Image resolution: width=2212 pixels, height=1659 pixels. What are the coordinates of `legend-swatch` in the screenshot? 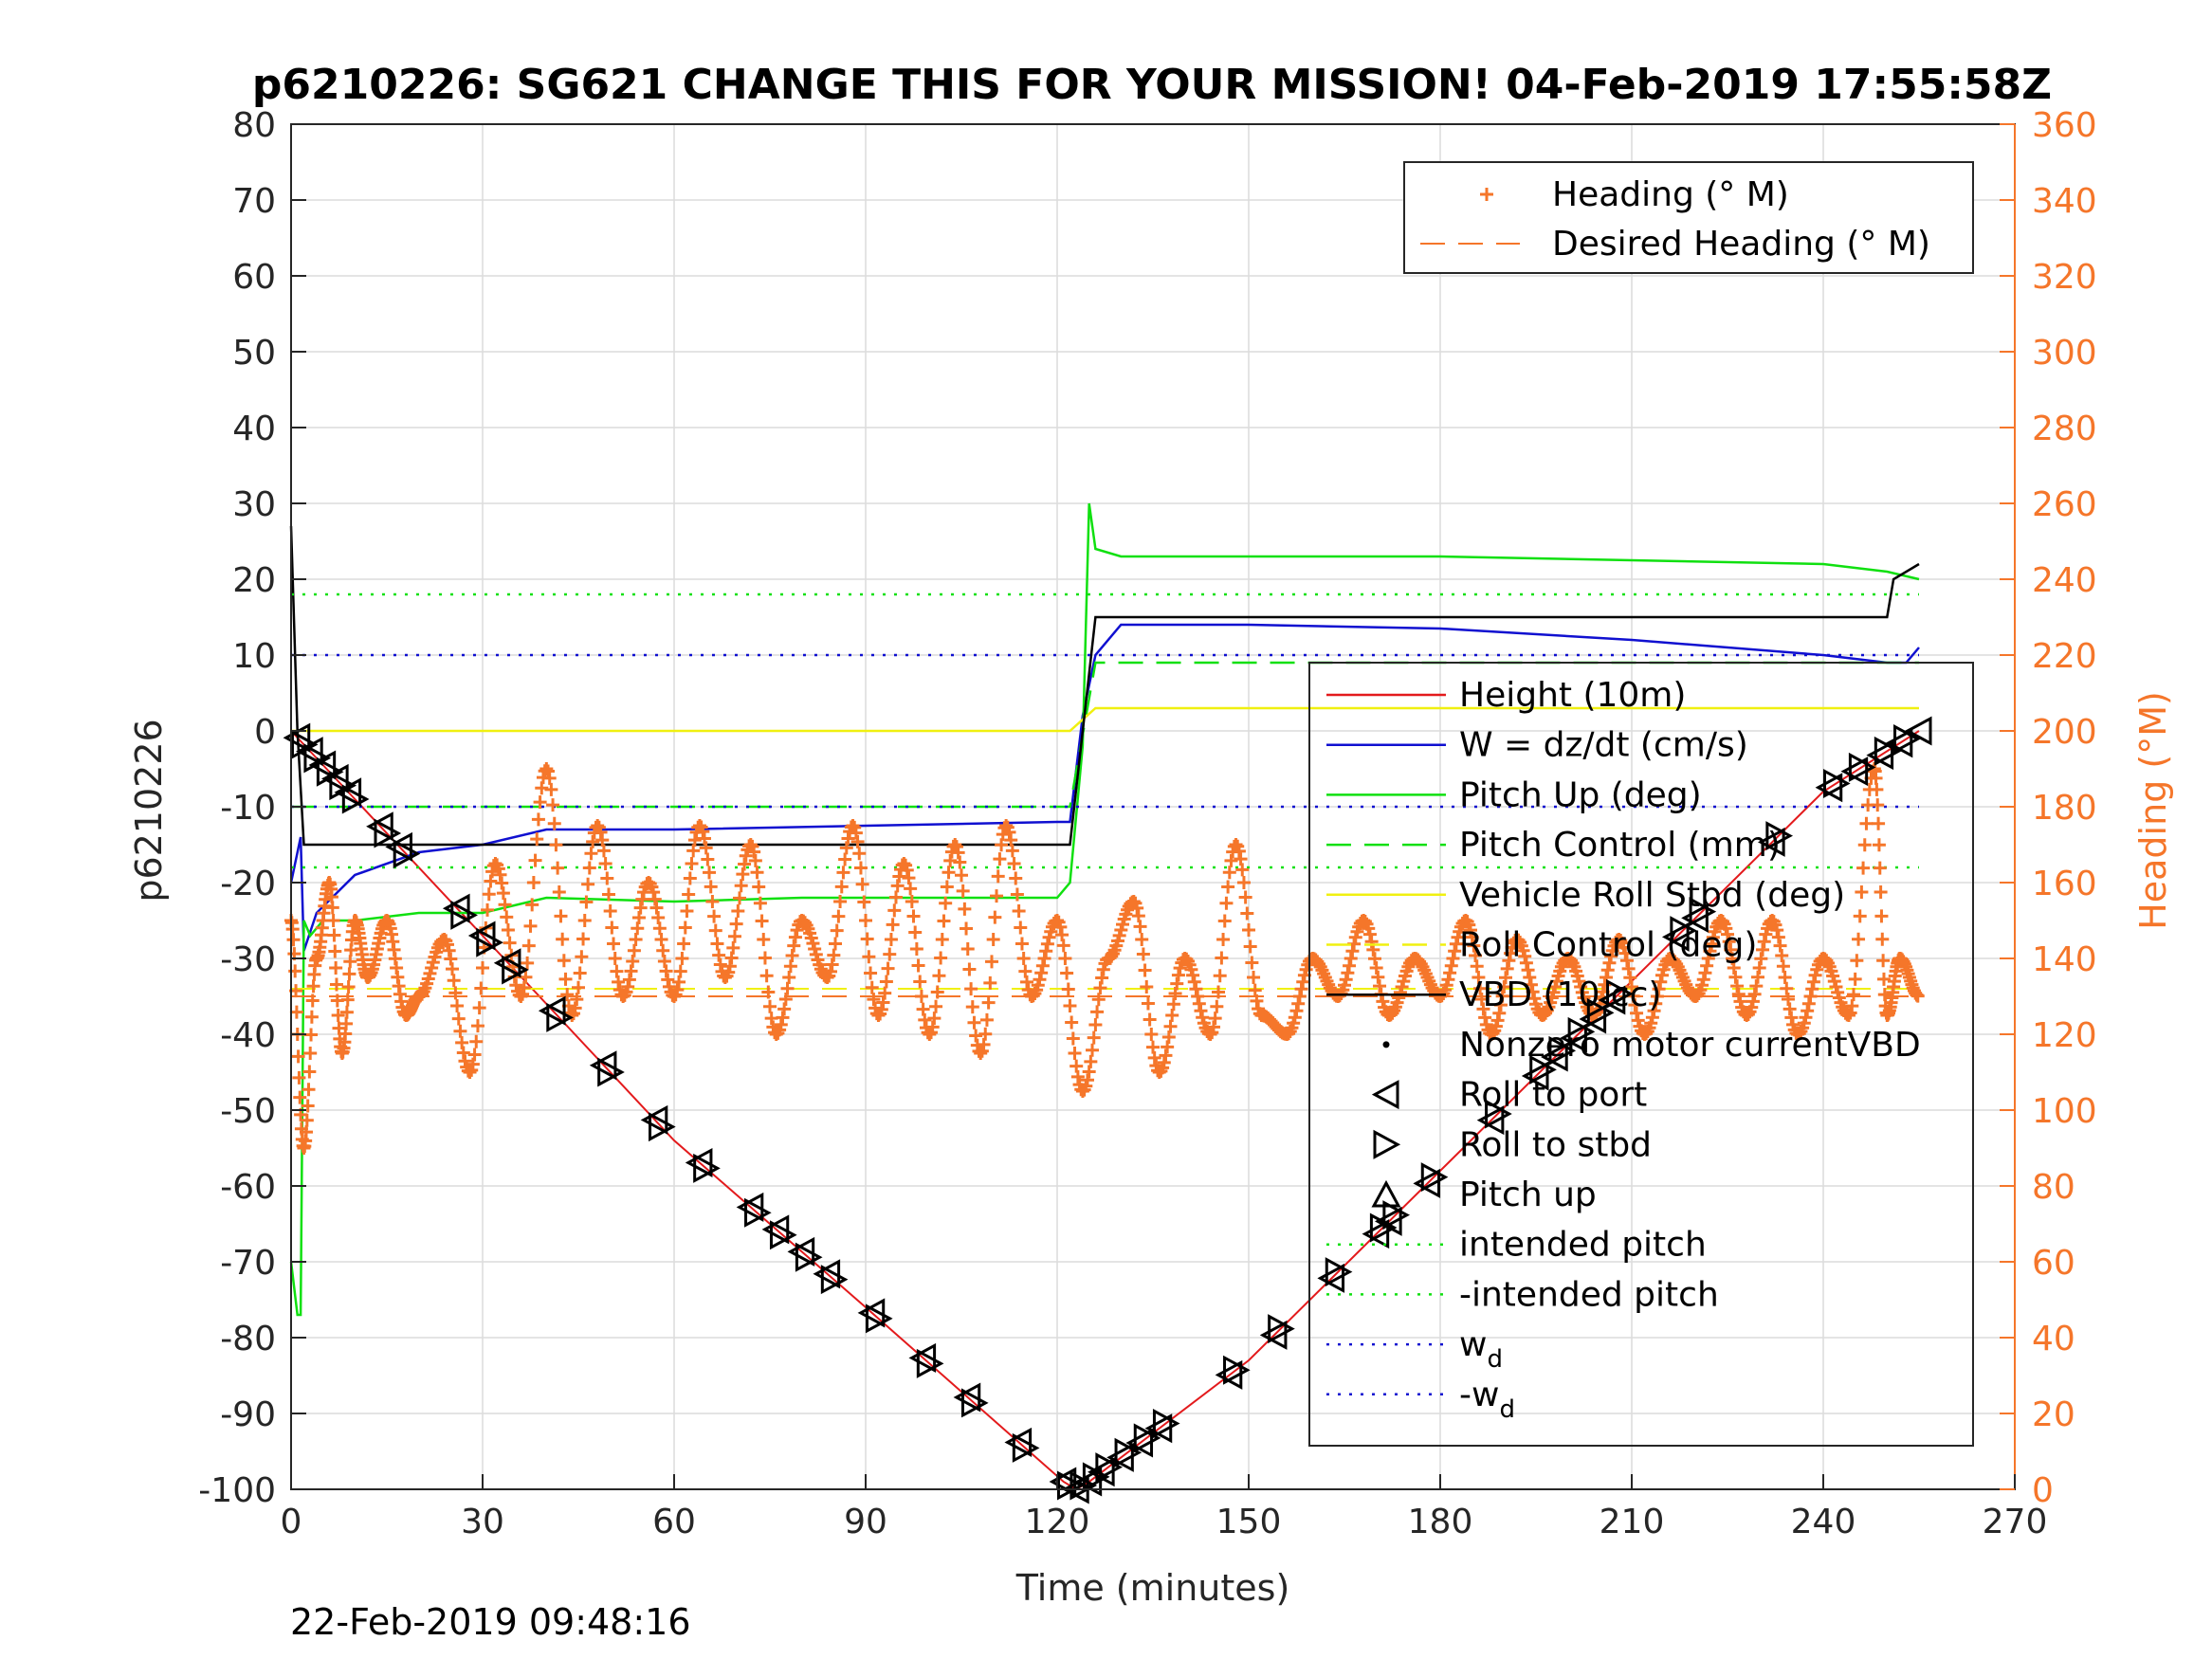 It's located at (1385, 1095).